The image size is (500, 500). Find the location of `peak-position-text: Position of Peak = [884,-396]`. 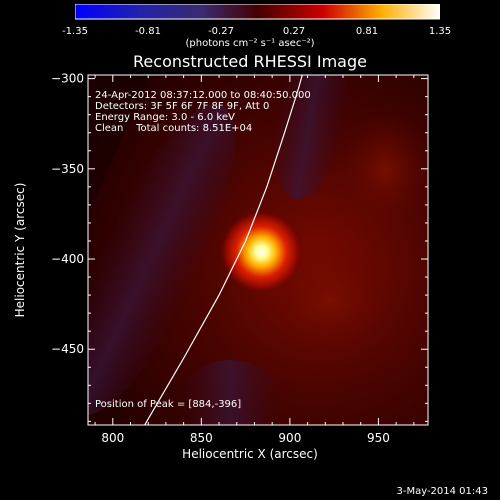

peak-position-text: Position of Peak = [884,-396] is located at coordinates (168, 404).